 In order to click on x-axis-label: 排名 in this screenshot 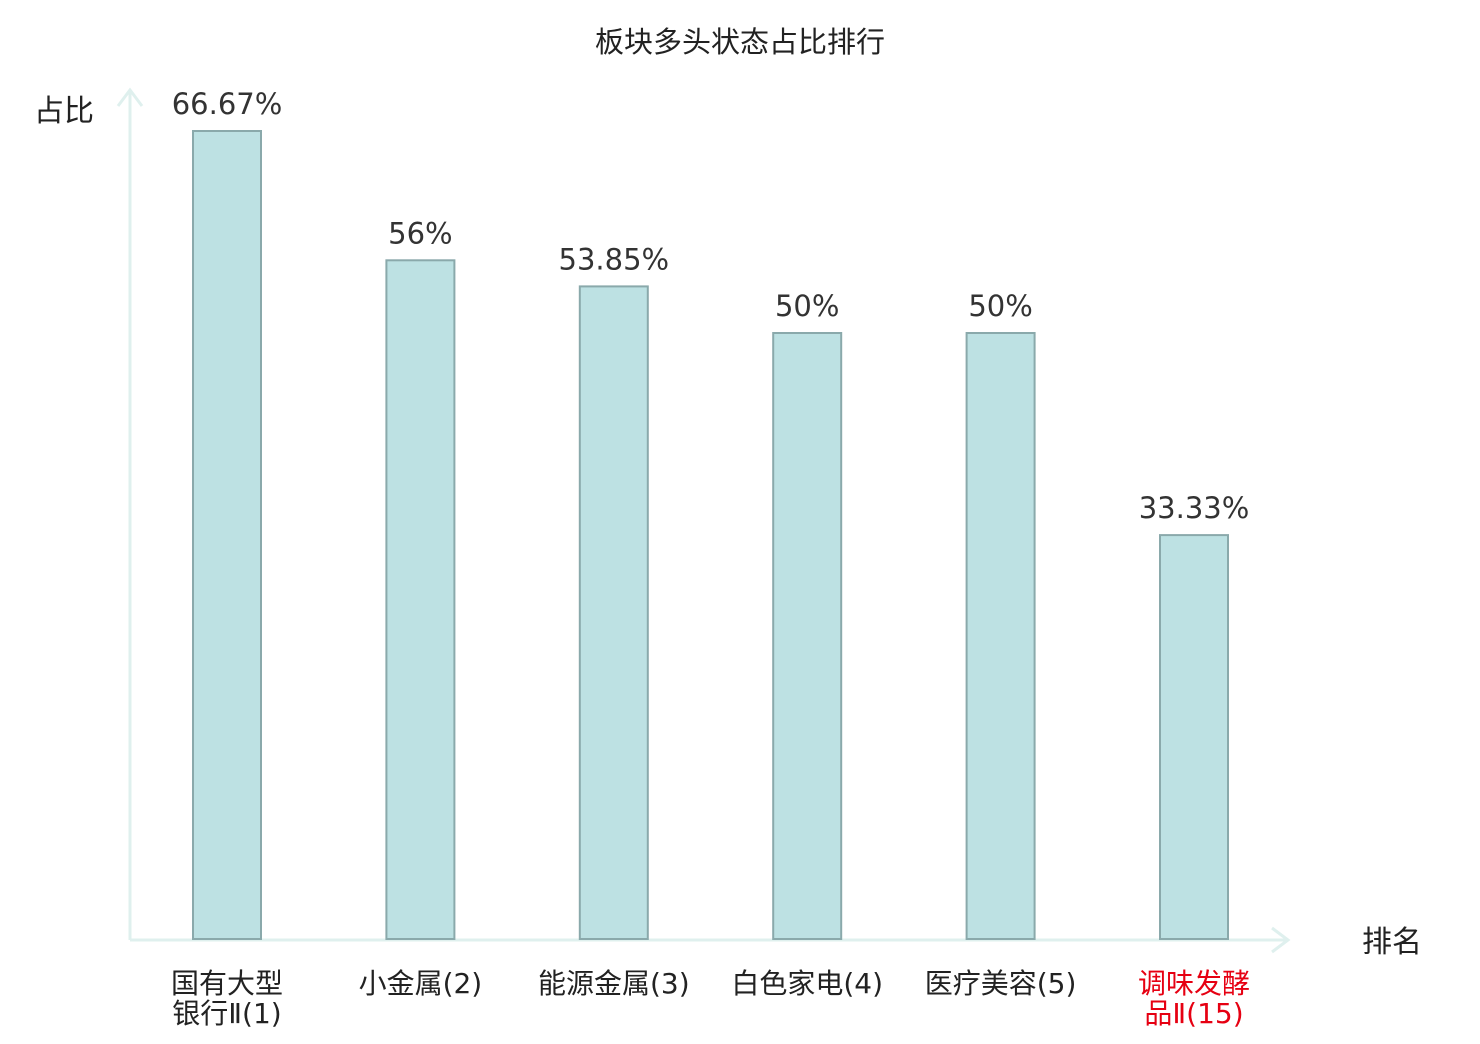, I will do `click(1392, 942)`.